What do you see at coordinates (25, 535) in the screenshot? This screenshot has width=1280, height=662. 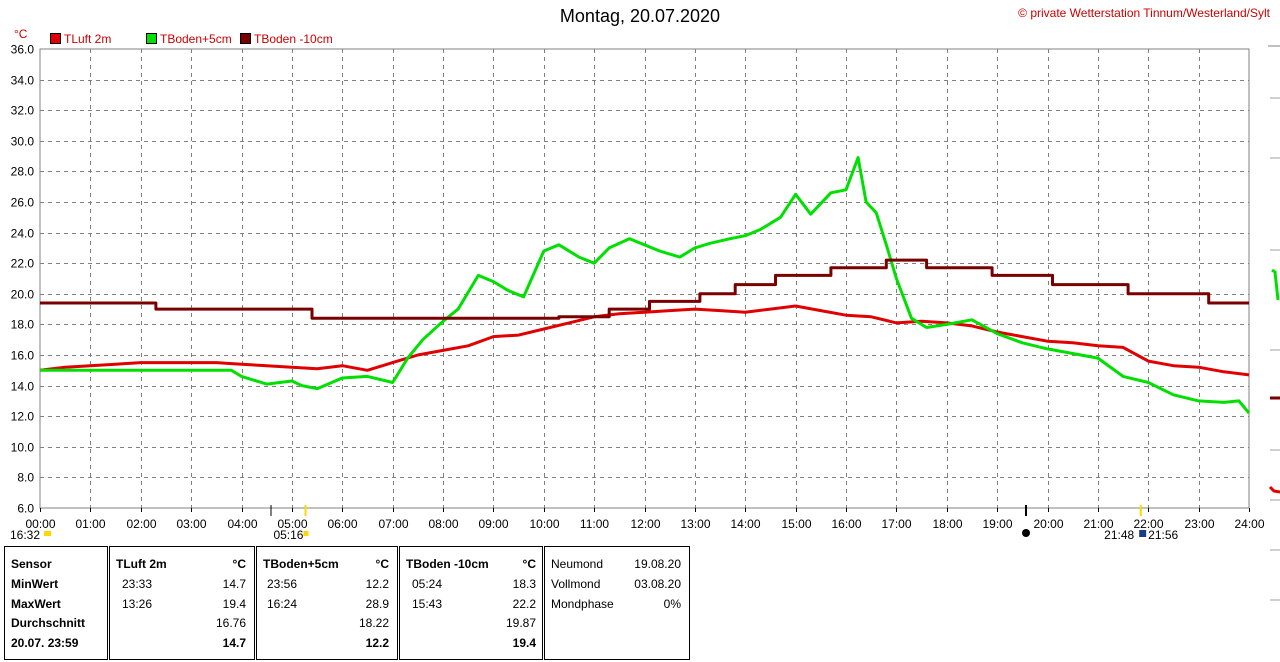 I see `annotation-label: 16:32` at bounding box center [25, 535].